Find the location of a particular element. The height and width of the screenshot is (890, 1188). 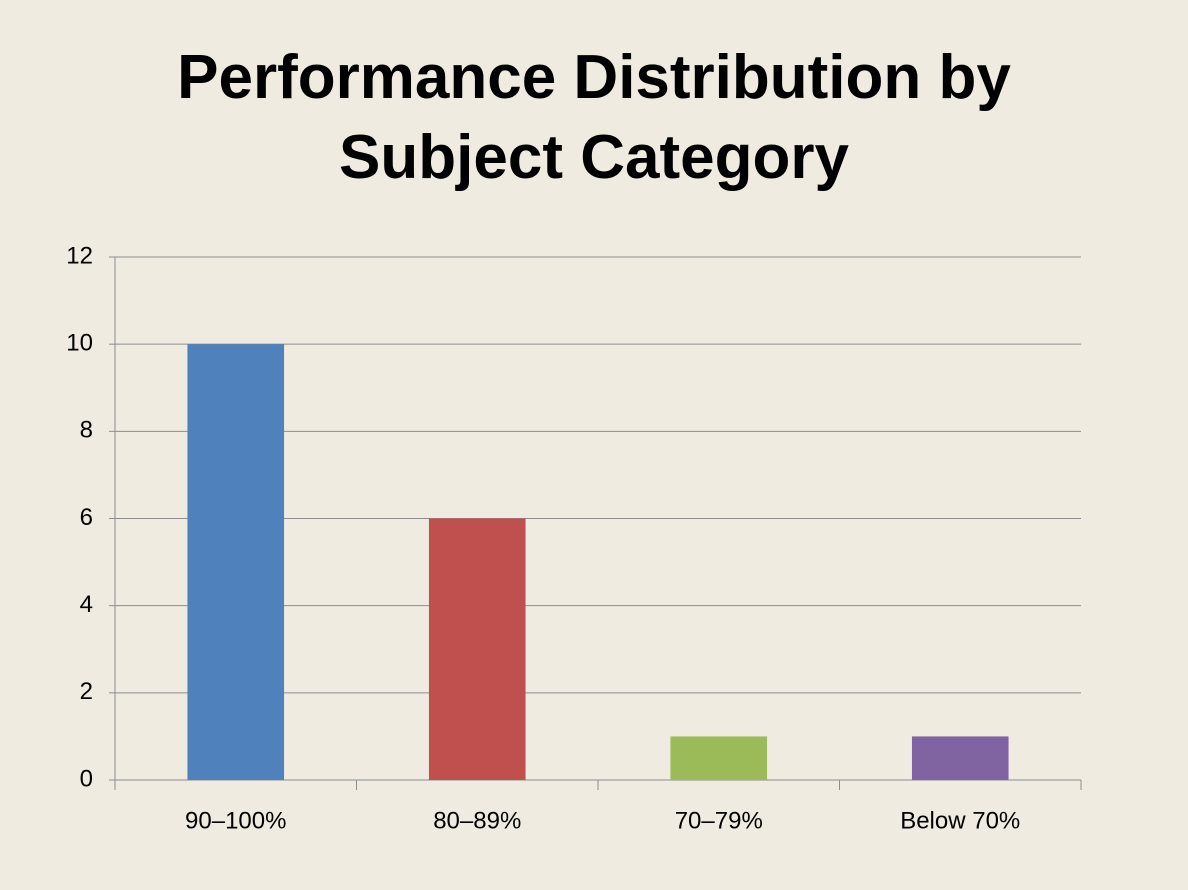

y-tick-label: 4 is located at coordinates (86, 604).